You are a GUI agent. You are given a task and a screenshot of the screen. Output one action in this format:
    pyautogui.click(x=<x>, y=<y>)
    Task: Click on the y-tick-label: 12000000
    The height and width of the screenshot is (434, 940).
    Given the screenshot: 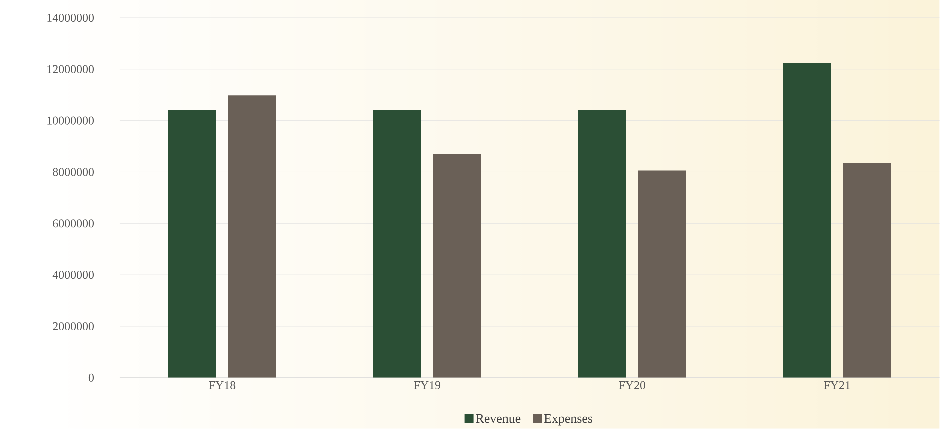 What is the action you would take?
    pyautogui.click(x=71, y=69)
    